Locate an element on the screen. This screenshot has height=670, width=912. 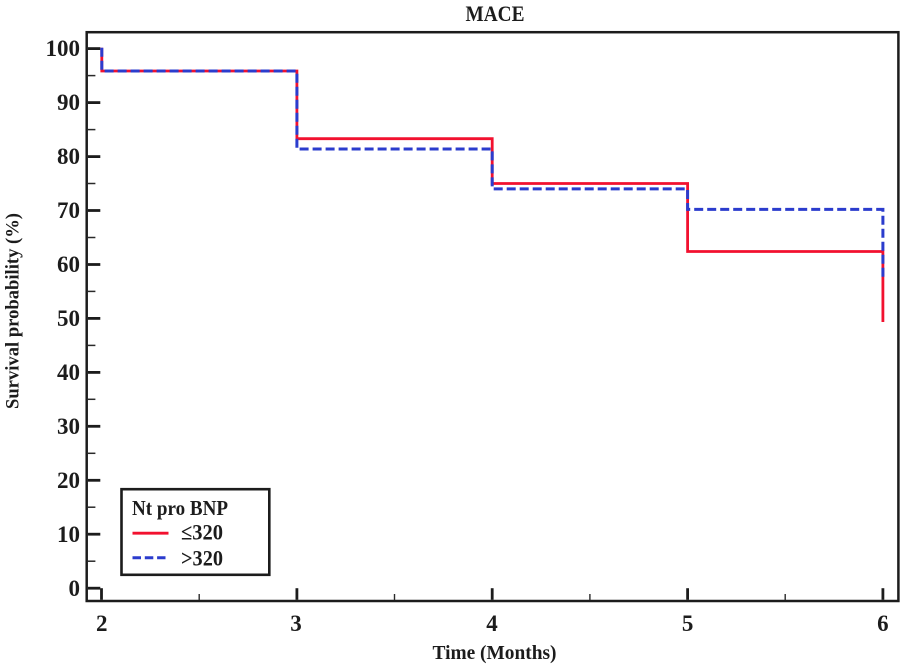
svg-text: 5 is located at coordinates (688, 623).